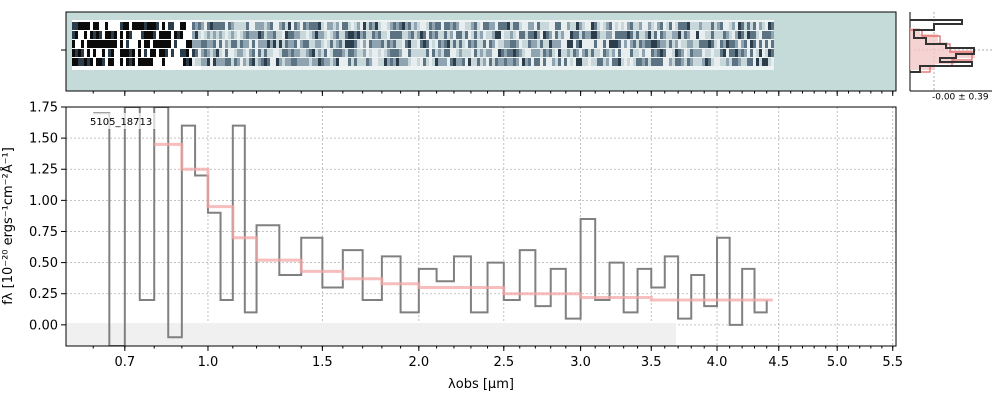 Image resolution: width=1000 pixels, height=400 pixels. What do you see at coordinates (837, 362) in the screenshot?
I see `x-tick-label: 5.0` at bounding box center [837, 362].